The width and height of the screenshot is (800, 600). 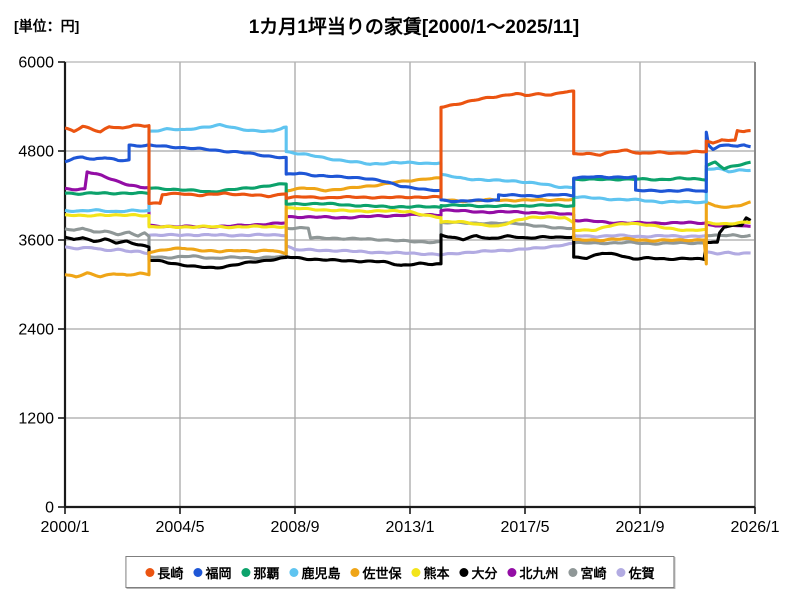 I want to click on series-line-miyazaki, so click(x=407, y=240).